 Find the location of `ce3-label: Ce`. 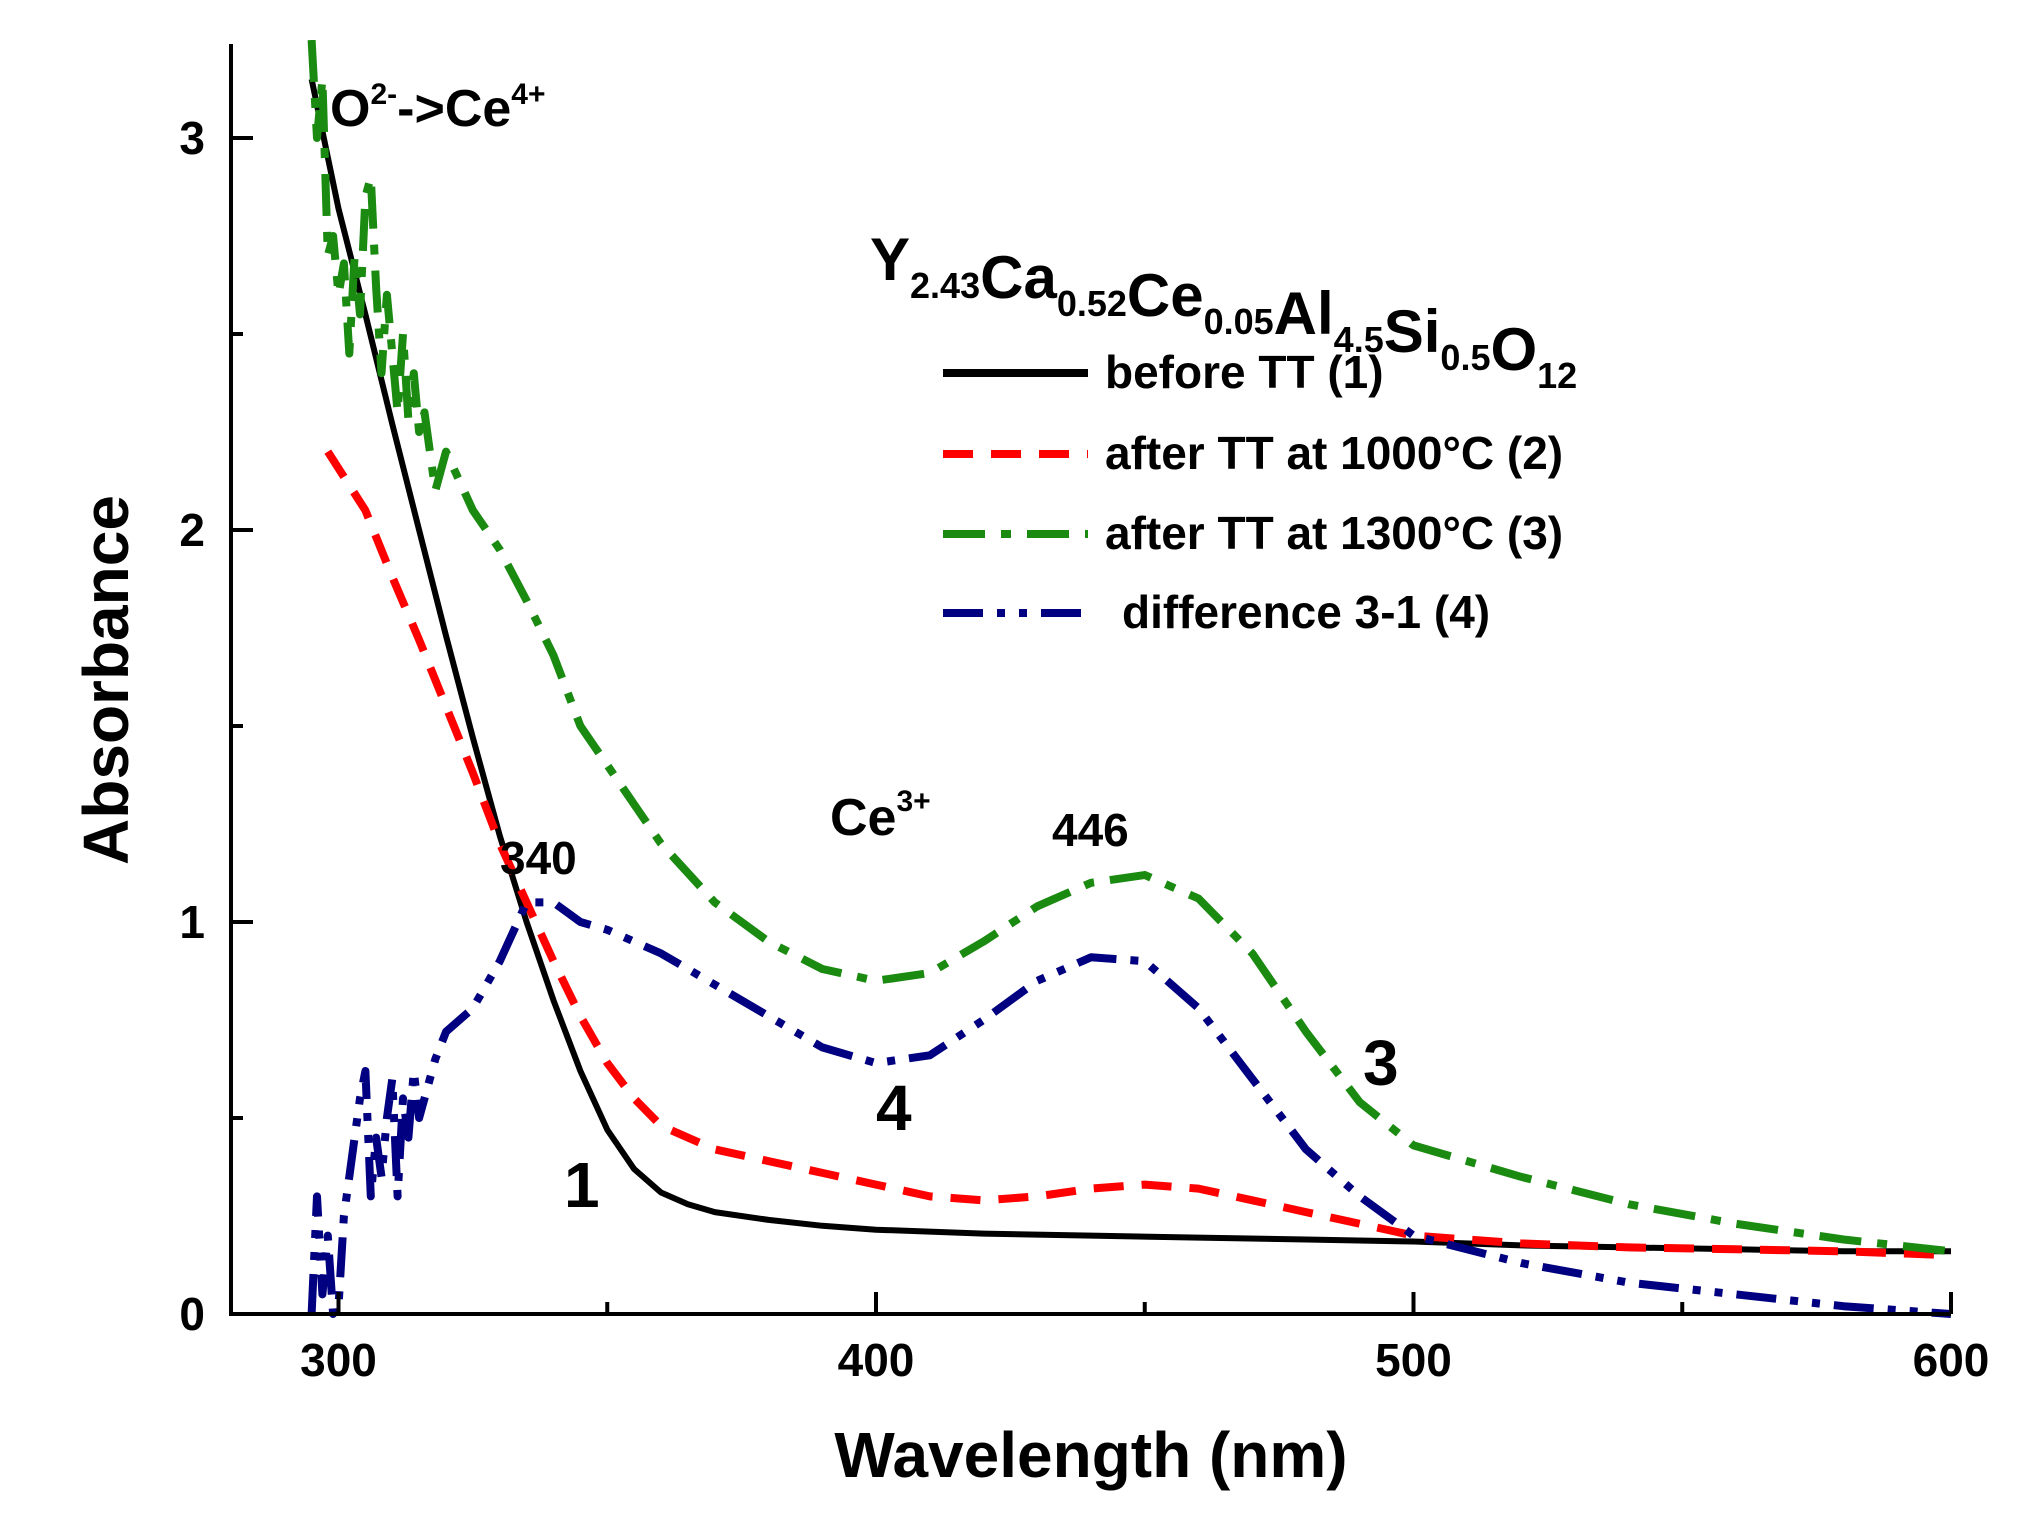

ce3-label: Ce is located at coordinates (863, 818).